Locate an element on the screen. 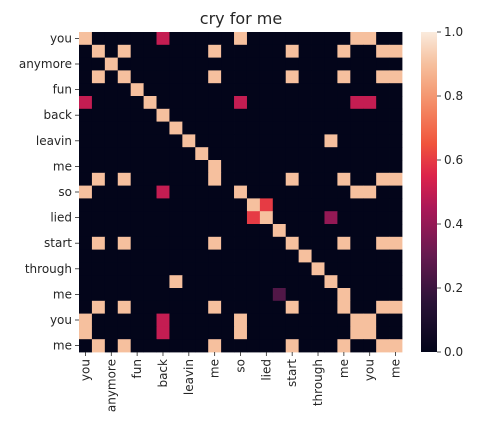  column-tick-label: fun is located at coordinates (137, 368).